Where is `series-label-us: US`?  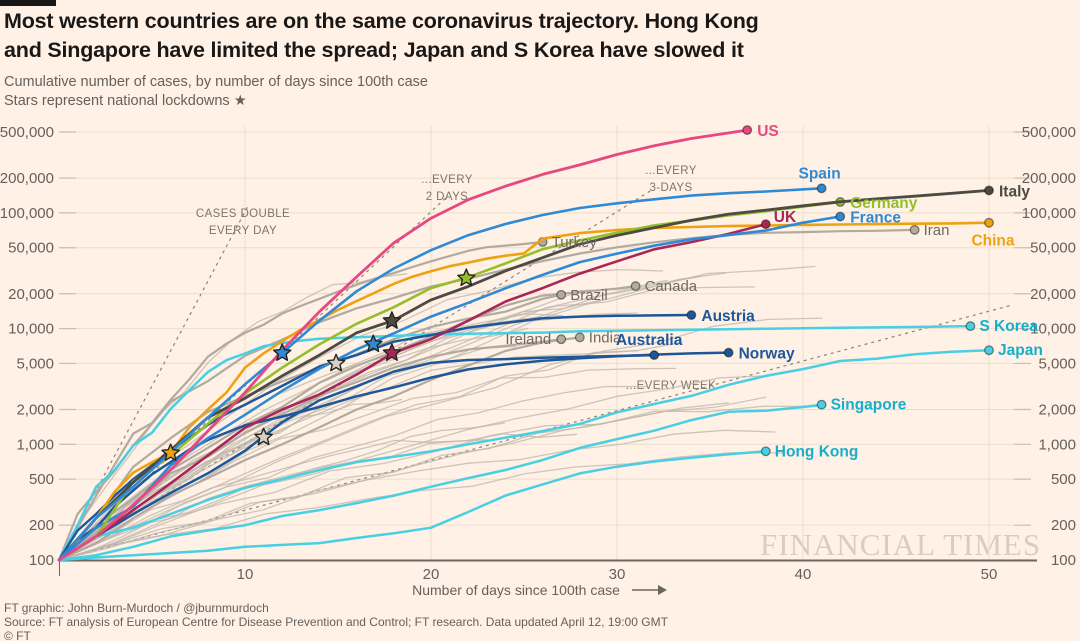 series-label-us: US is located at coordinates (768, 131).